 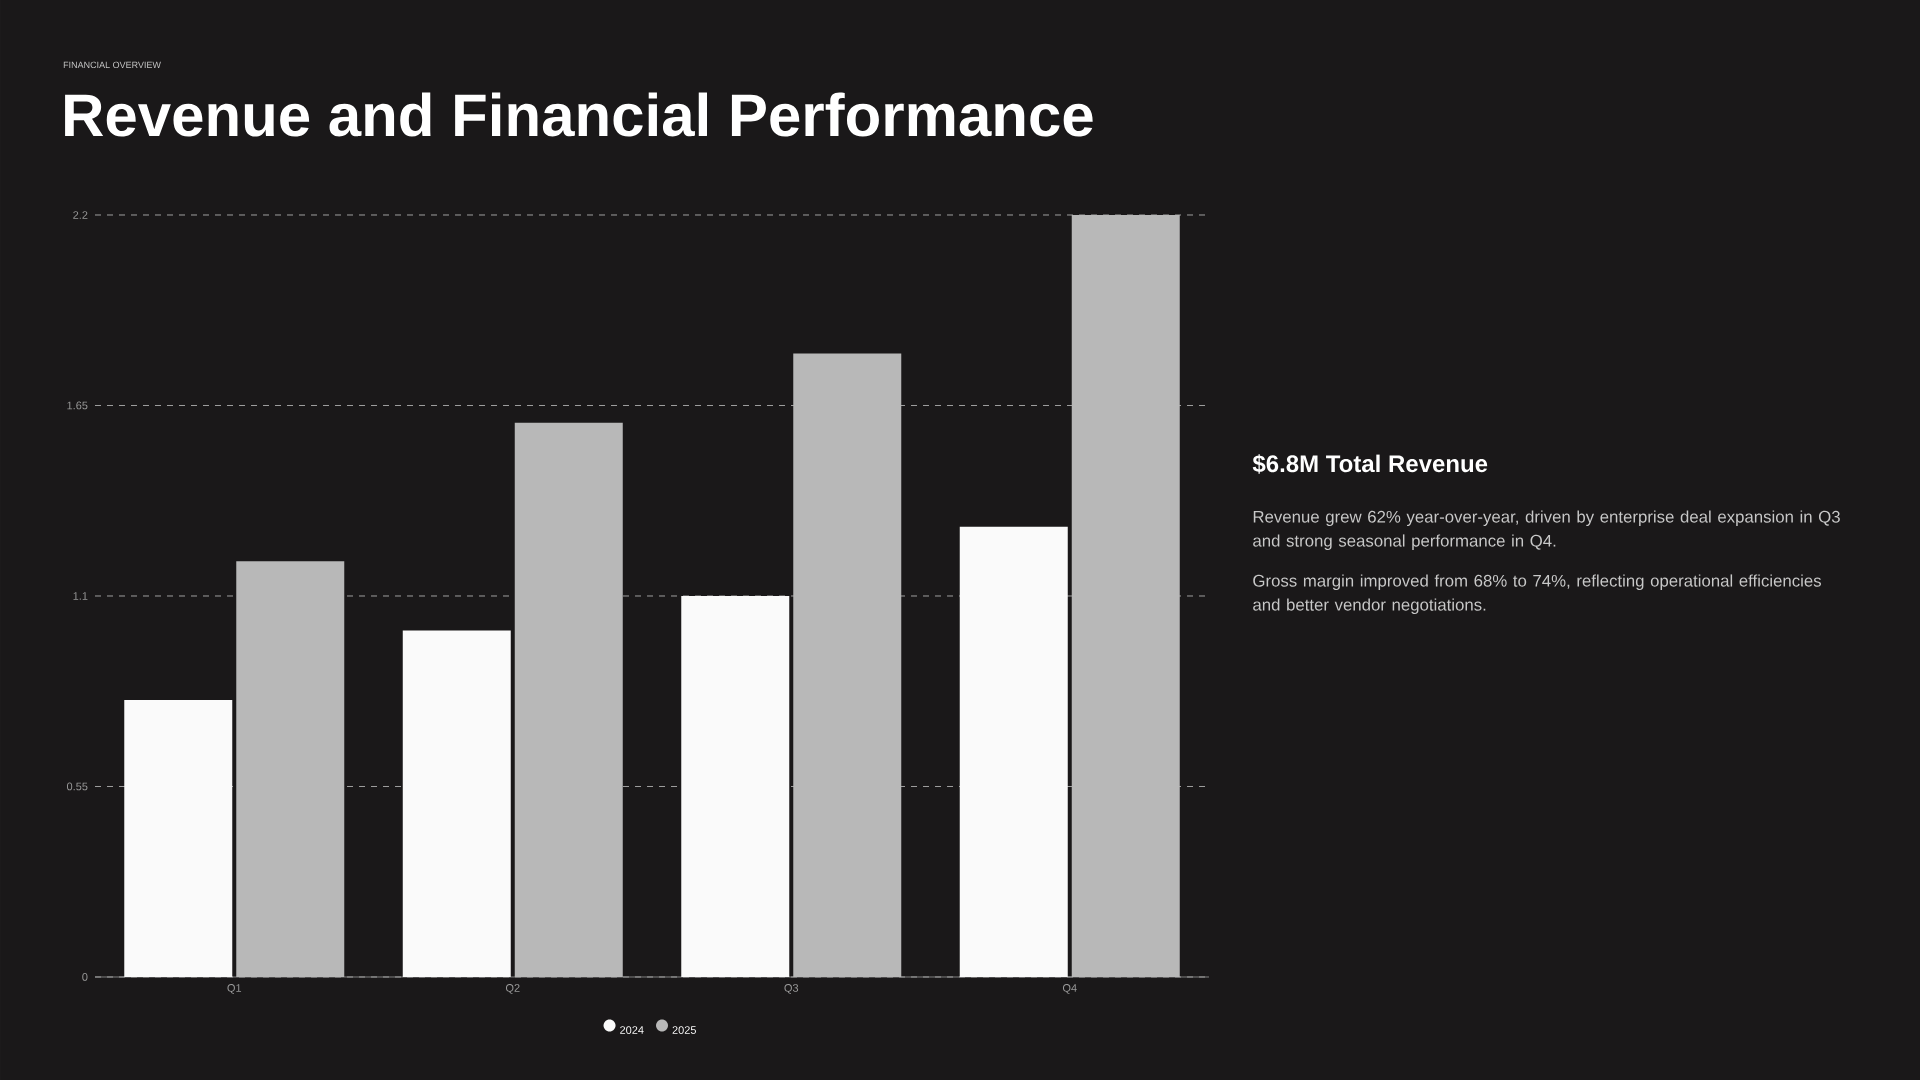 What do you see at coordinates (1370, 464) in the screenshot?
I see `text: $6.8M Total Revenue` at bounding box center [1370, 464].